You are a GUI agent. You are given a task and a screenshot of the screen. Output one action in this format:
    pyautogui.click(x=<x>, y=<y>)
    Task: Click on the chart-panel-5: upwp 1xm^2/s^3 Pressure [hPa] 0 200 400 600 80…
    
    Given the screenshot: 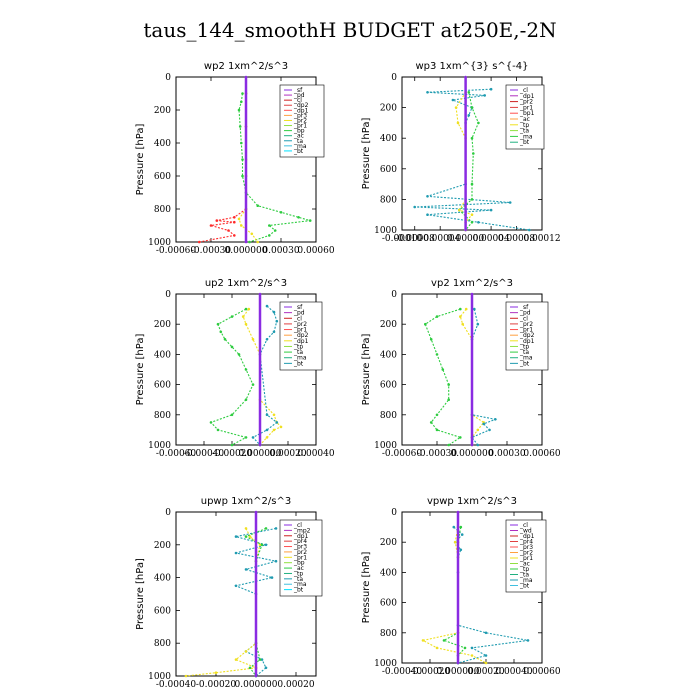 What is the action you would take?
    pyautogui.click(x=229, y=593)
    